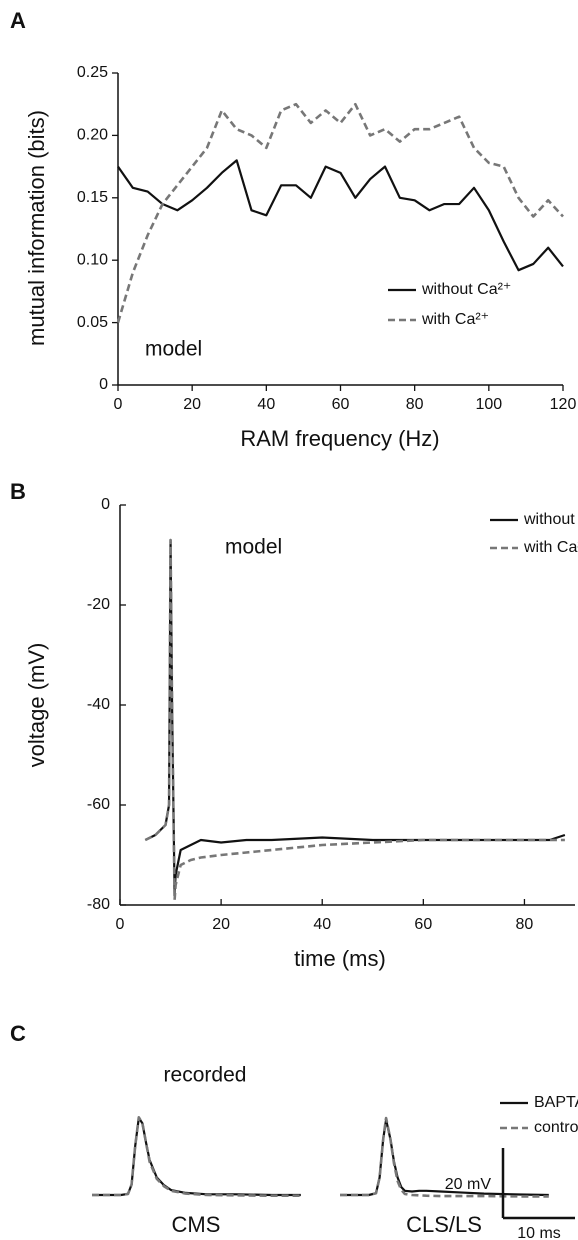 The height and width of the screenshot is (1240, 578). What do you see at coordinates (98, 904) in the screenshot?
I see `y-tick-label: -80` at bounding box center [98, 904].